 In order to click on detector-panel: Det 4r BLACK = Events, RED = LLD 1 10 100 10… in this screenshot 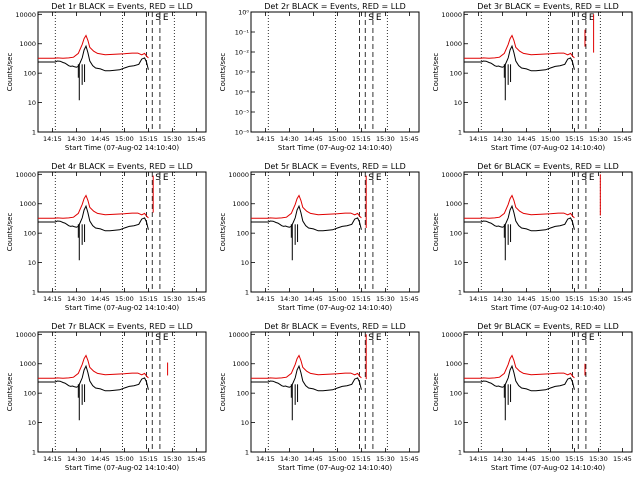, I will do `click(106, 237)`.